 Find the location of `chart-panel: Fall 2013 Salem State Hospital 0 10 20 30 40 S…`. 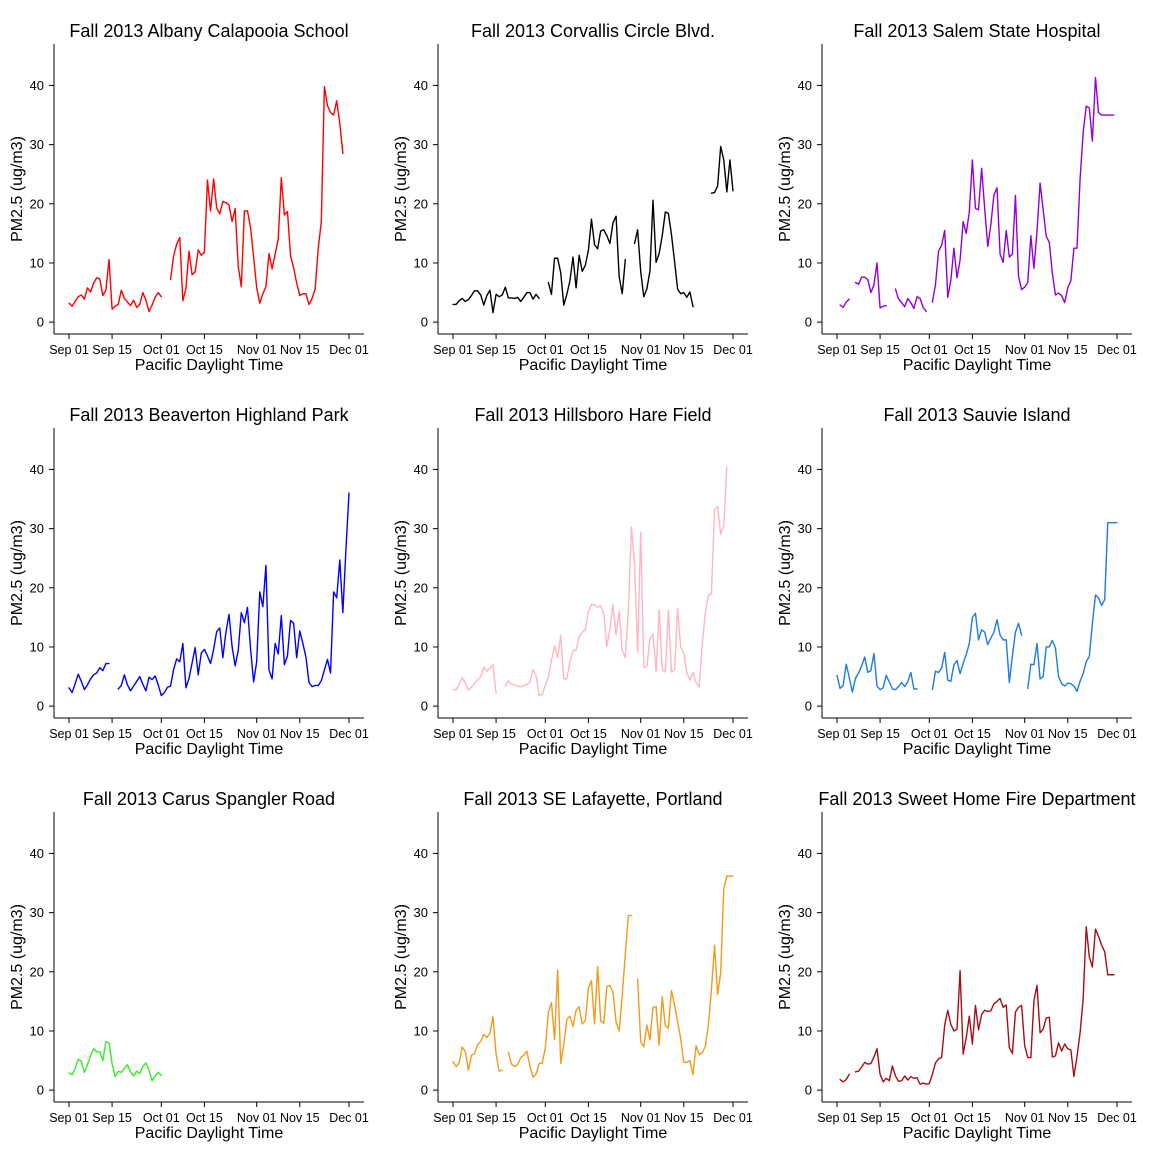

chart-panel: Fall 2013 Salem State Hospital 0 10 20 30 40 S… is located at coordinates (957, 197).